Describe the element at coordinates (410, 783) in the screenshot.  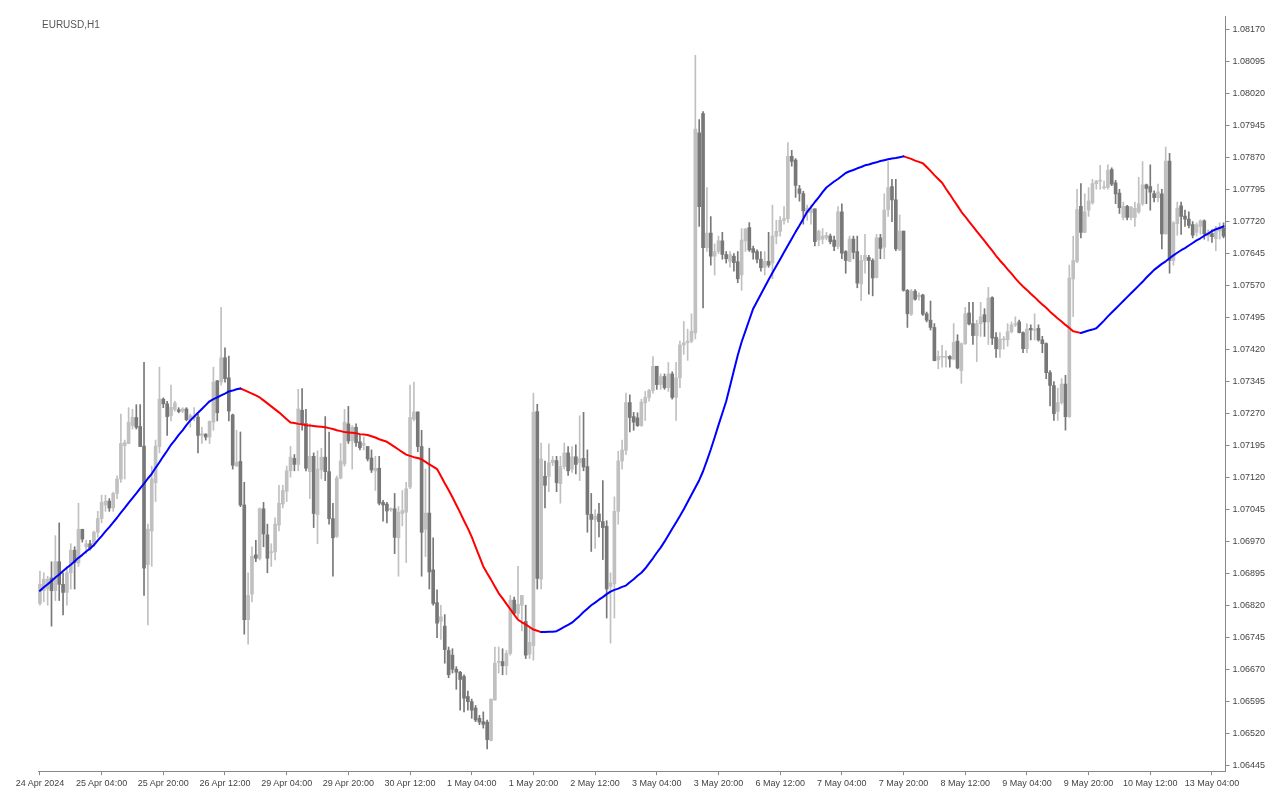
I see `x-tick-label: 30 Apr 12:00` at that location.